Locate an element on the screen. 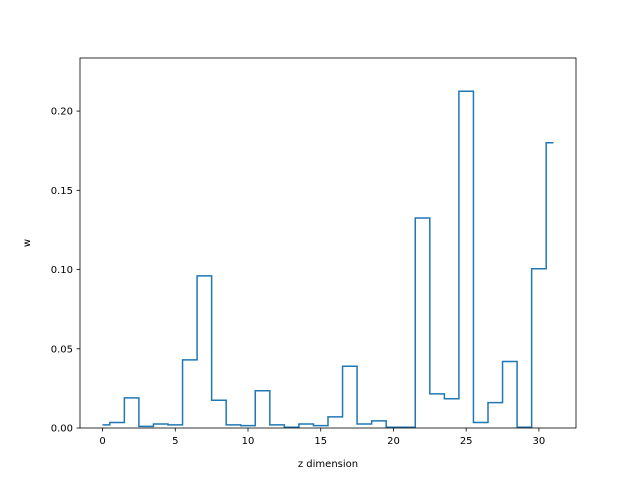  y-tick-label: 0.05 is located at coordinates (62, 349).